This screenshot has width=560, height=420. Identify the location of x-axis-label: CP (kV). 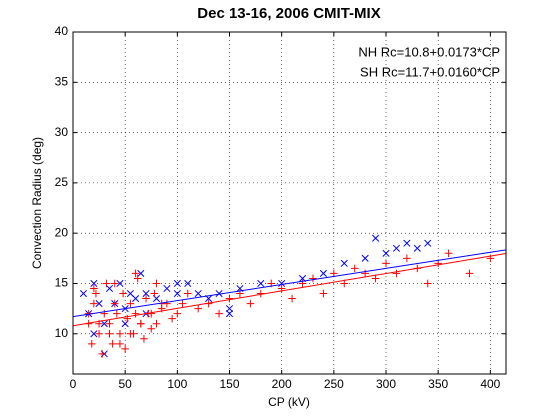
(289, 402).